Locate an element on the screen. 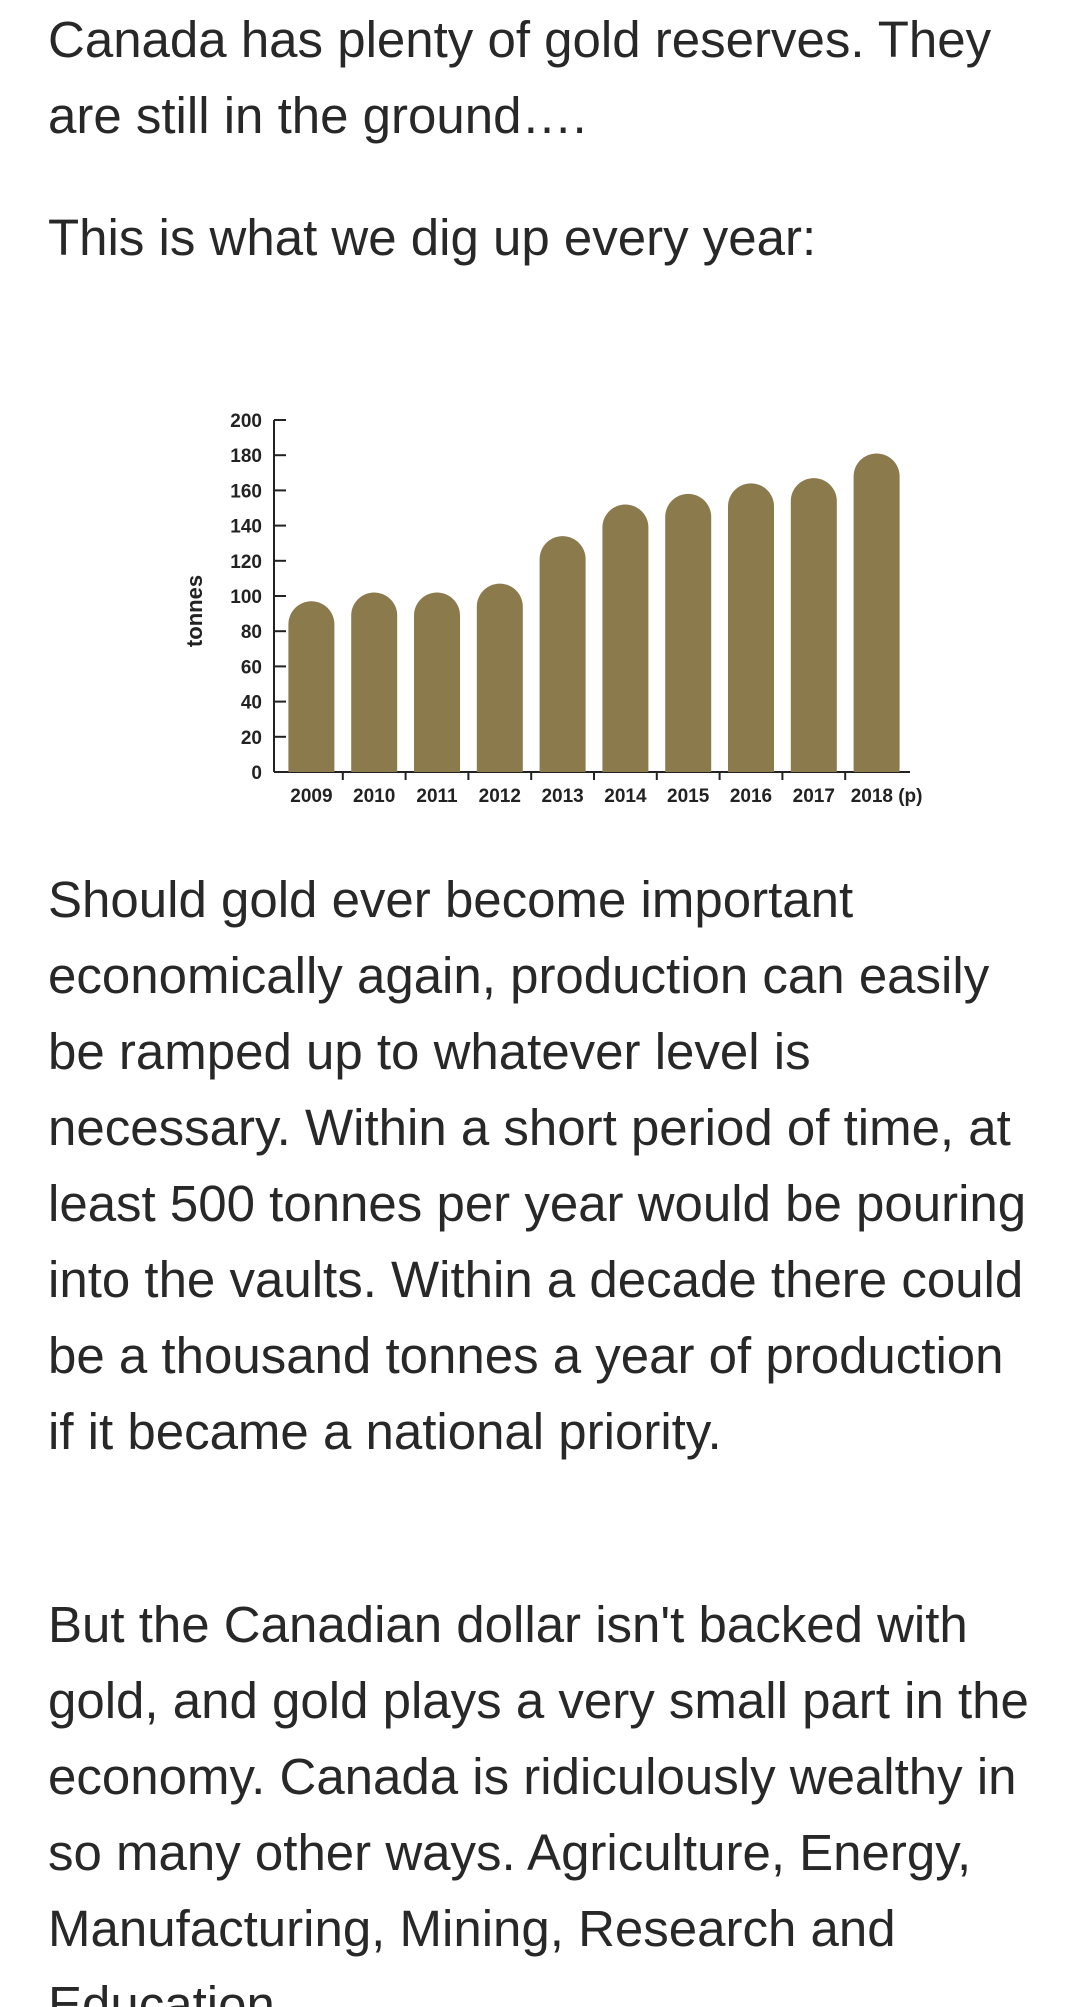 This screenshot has width=1080, height=2007. bar-2017 is located at coordinates (813, 625).